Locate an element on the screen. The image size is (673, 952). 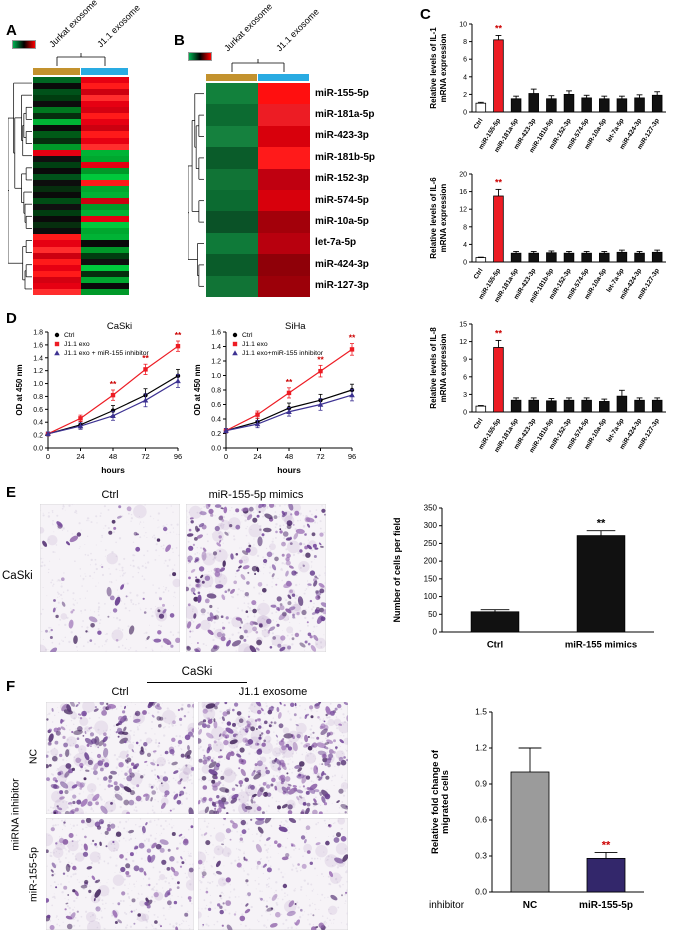
panel-a-col-label-jurkat: Jurkat exosome is located at coordinates (73, 25).